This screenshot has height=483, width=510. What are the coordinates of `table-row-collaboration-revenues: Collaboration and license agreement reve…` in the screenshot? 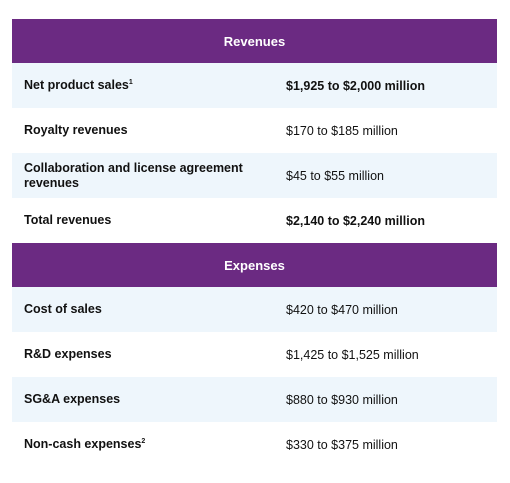 It's located at (254, 175).